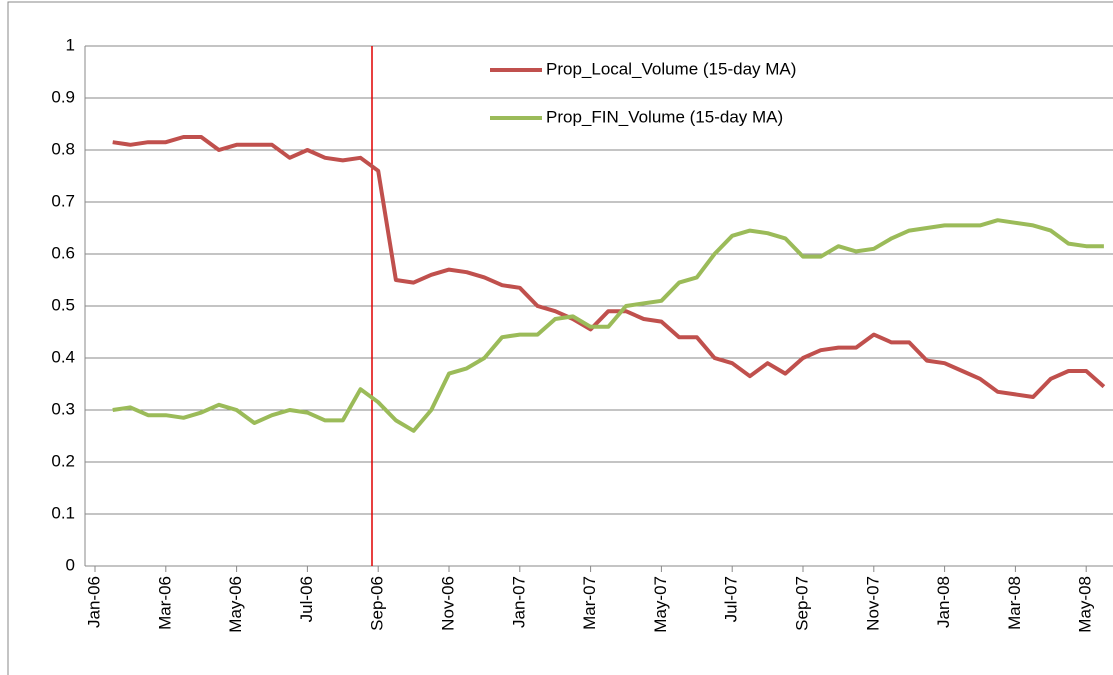 Image resolution: width=1113 pixels, height=675 pixels. I want to click on legend-label: Prop_FIN_Volume (15-day MA), so click(664, 116).